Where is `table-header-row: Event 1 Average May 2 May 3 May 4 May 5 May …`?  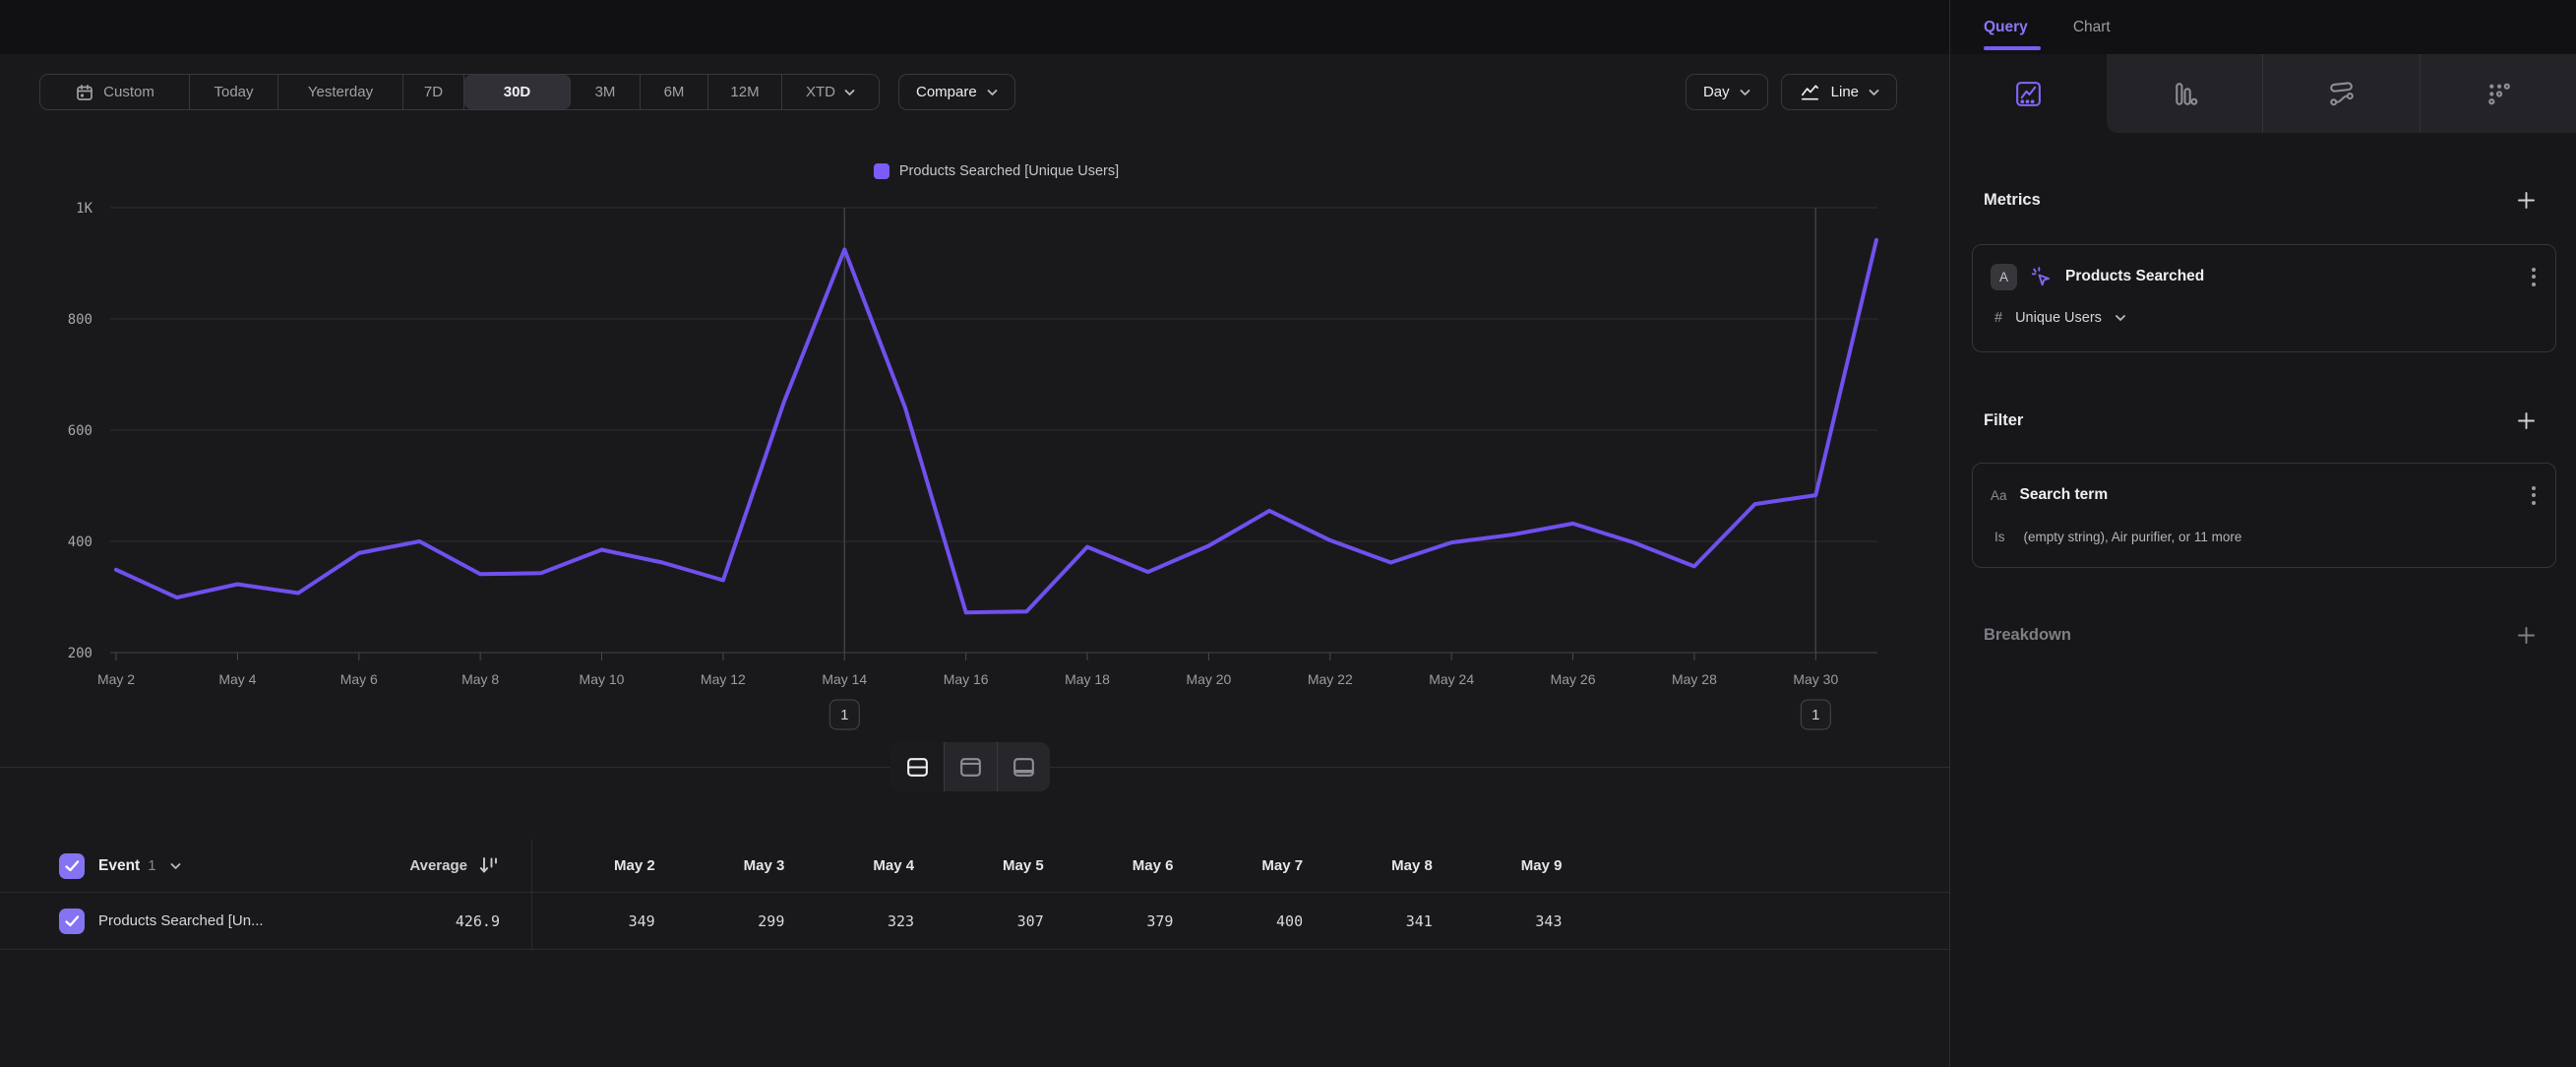
table-header-row: Event 1 Average May 2 May 3 May 4 May 5 May … is located at coordinates (974, 867).